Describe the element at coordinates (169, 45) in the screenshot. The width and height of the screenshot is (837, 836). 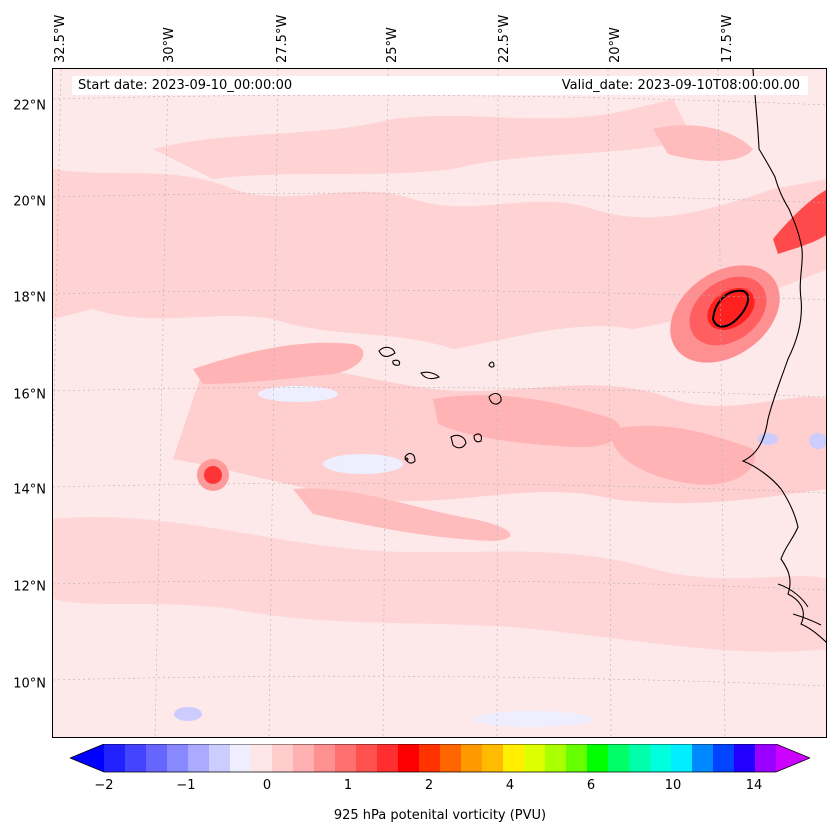
I see `lon-label-30w: 30°W` at that location.